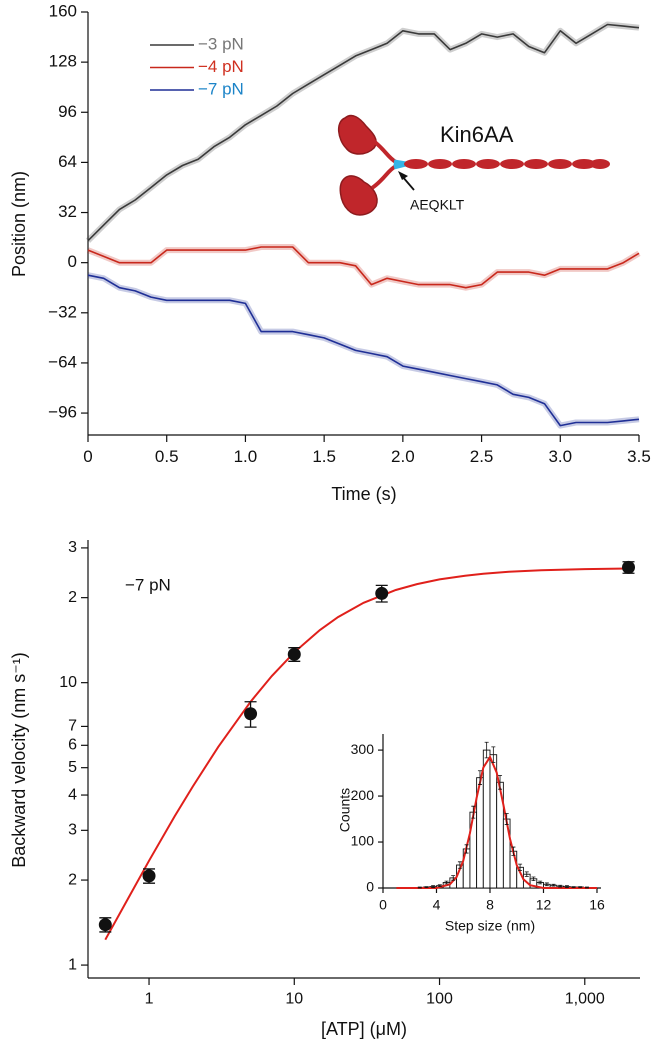 The width and height of the screenshot is (657, 1050). What do you see at coordinates (403, 456) in the screenshot?
I see `x-tick-label: 2.0` at bounding box center [403, 456].